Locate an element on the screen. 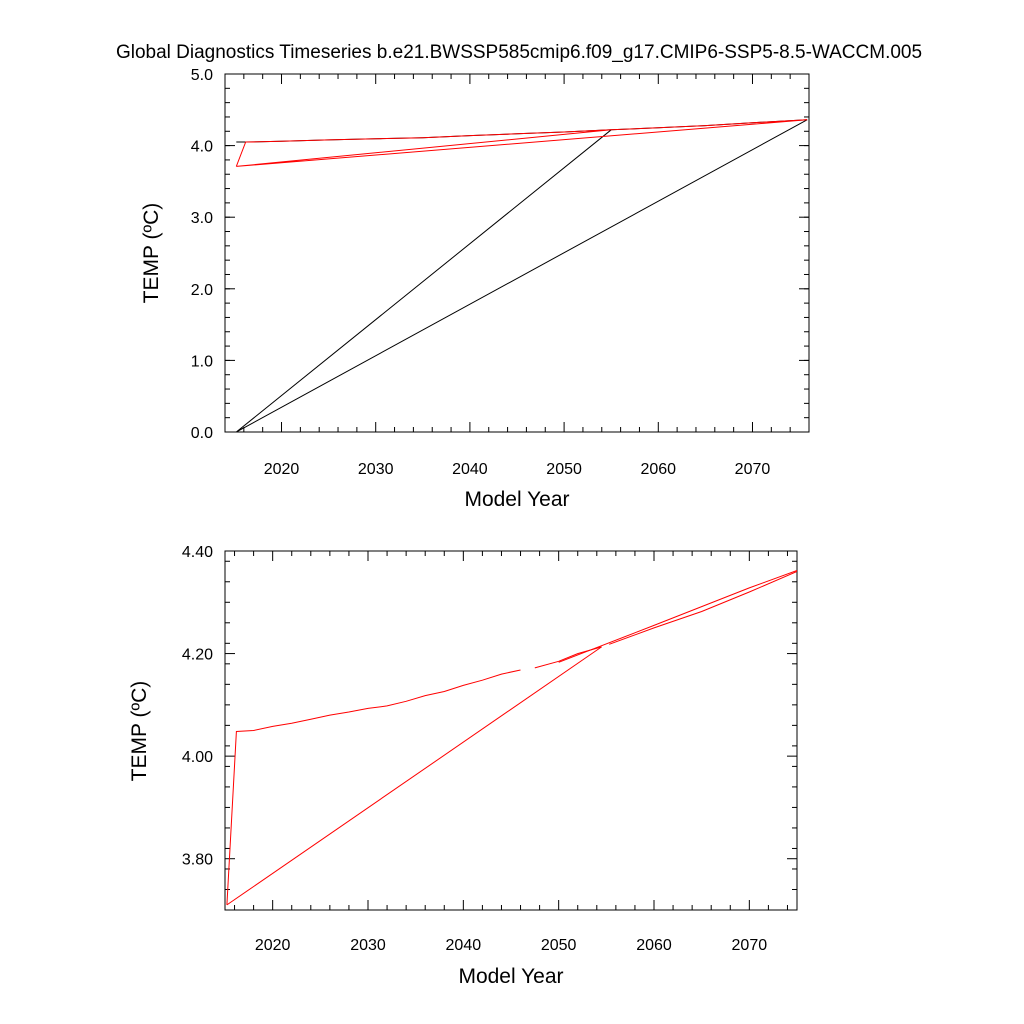  y-tick-label: 5.0 is located at coordinates (202, 75).